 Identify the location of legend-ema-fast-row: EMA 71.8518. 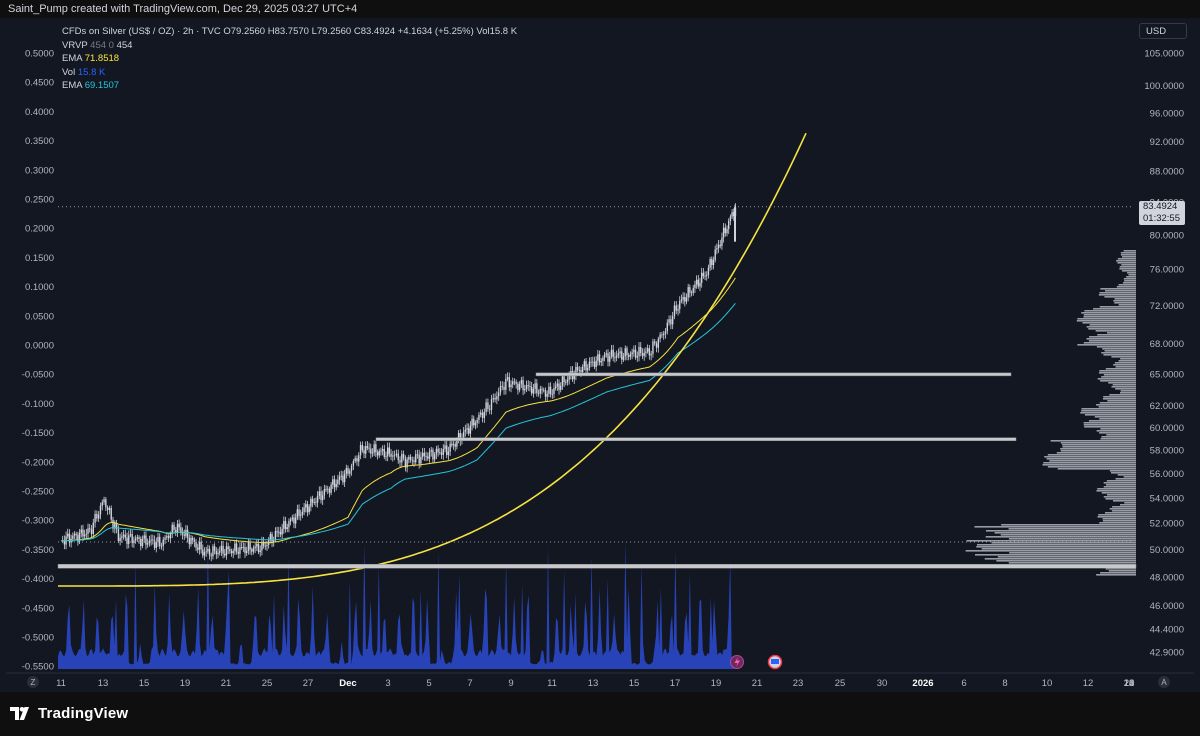
(289, 59).